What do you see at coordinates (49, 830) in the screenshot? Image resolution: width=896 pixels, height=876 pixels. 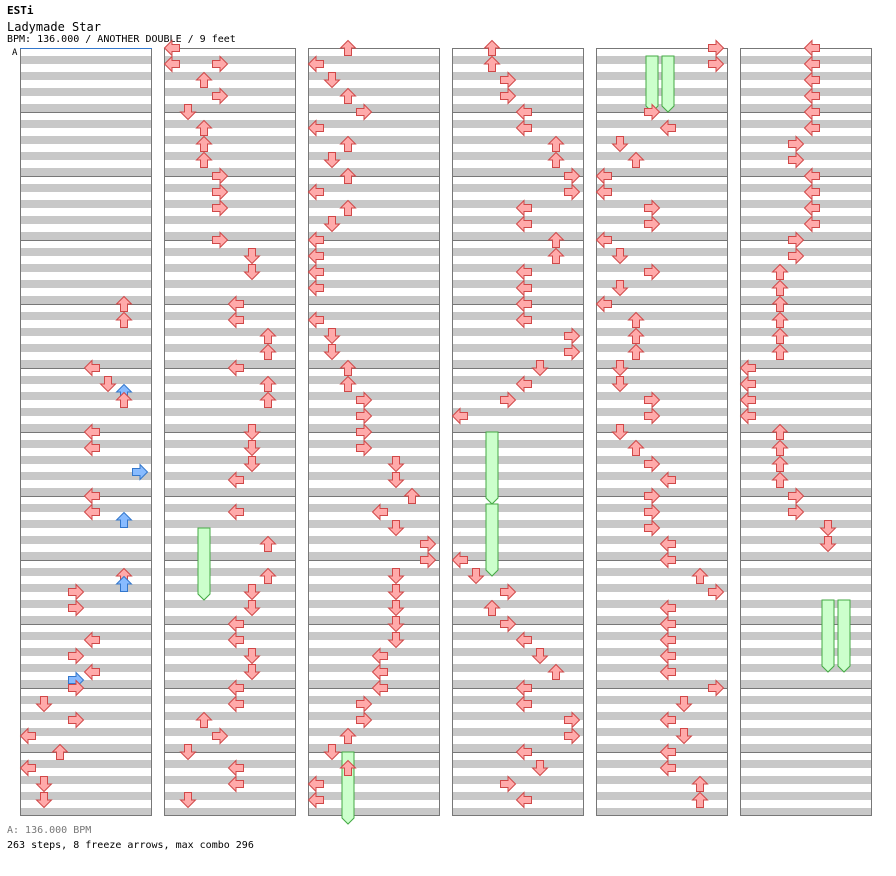 I see `bpm-summary: A: 136.000 BPM` at bounding box center [49, 830].